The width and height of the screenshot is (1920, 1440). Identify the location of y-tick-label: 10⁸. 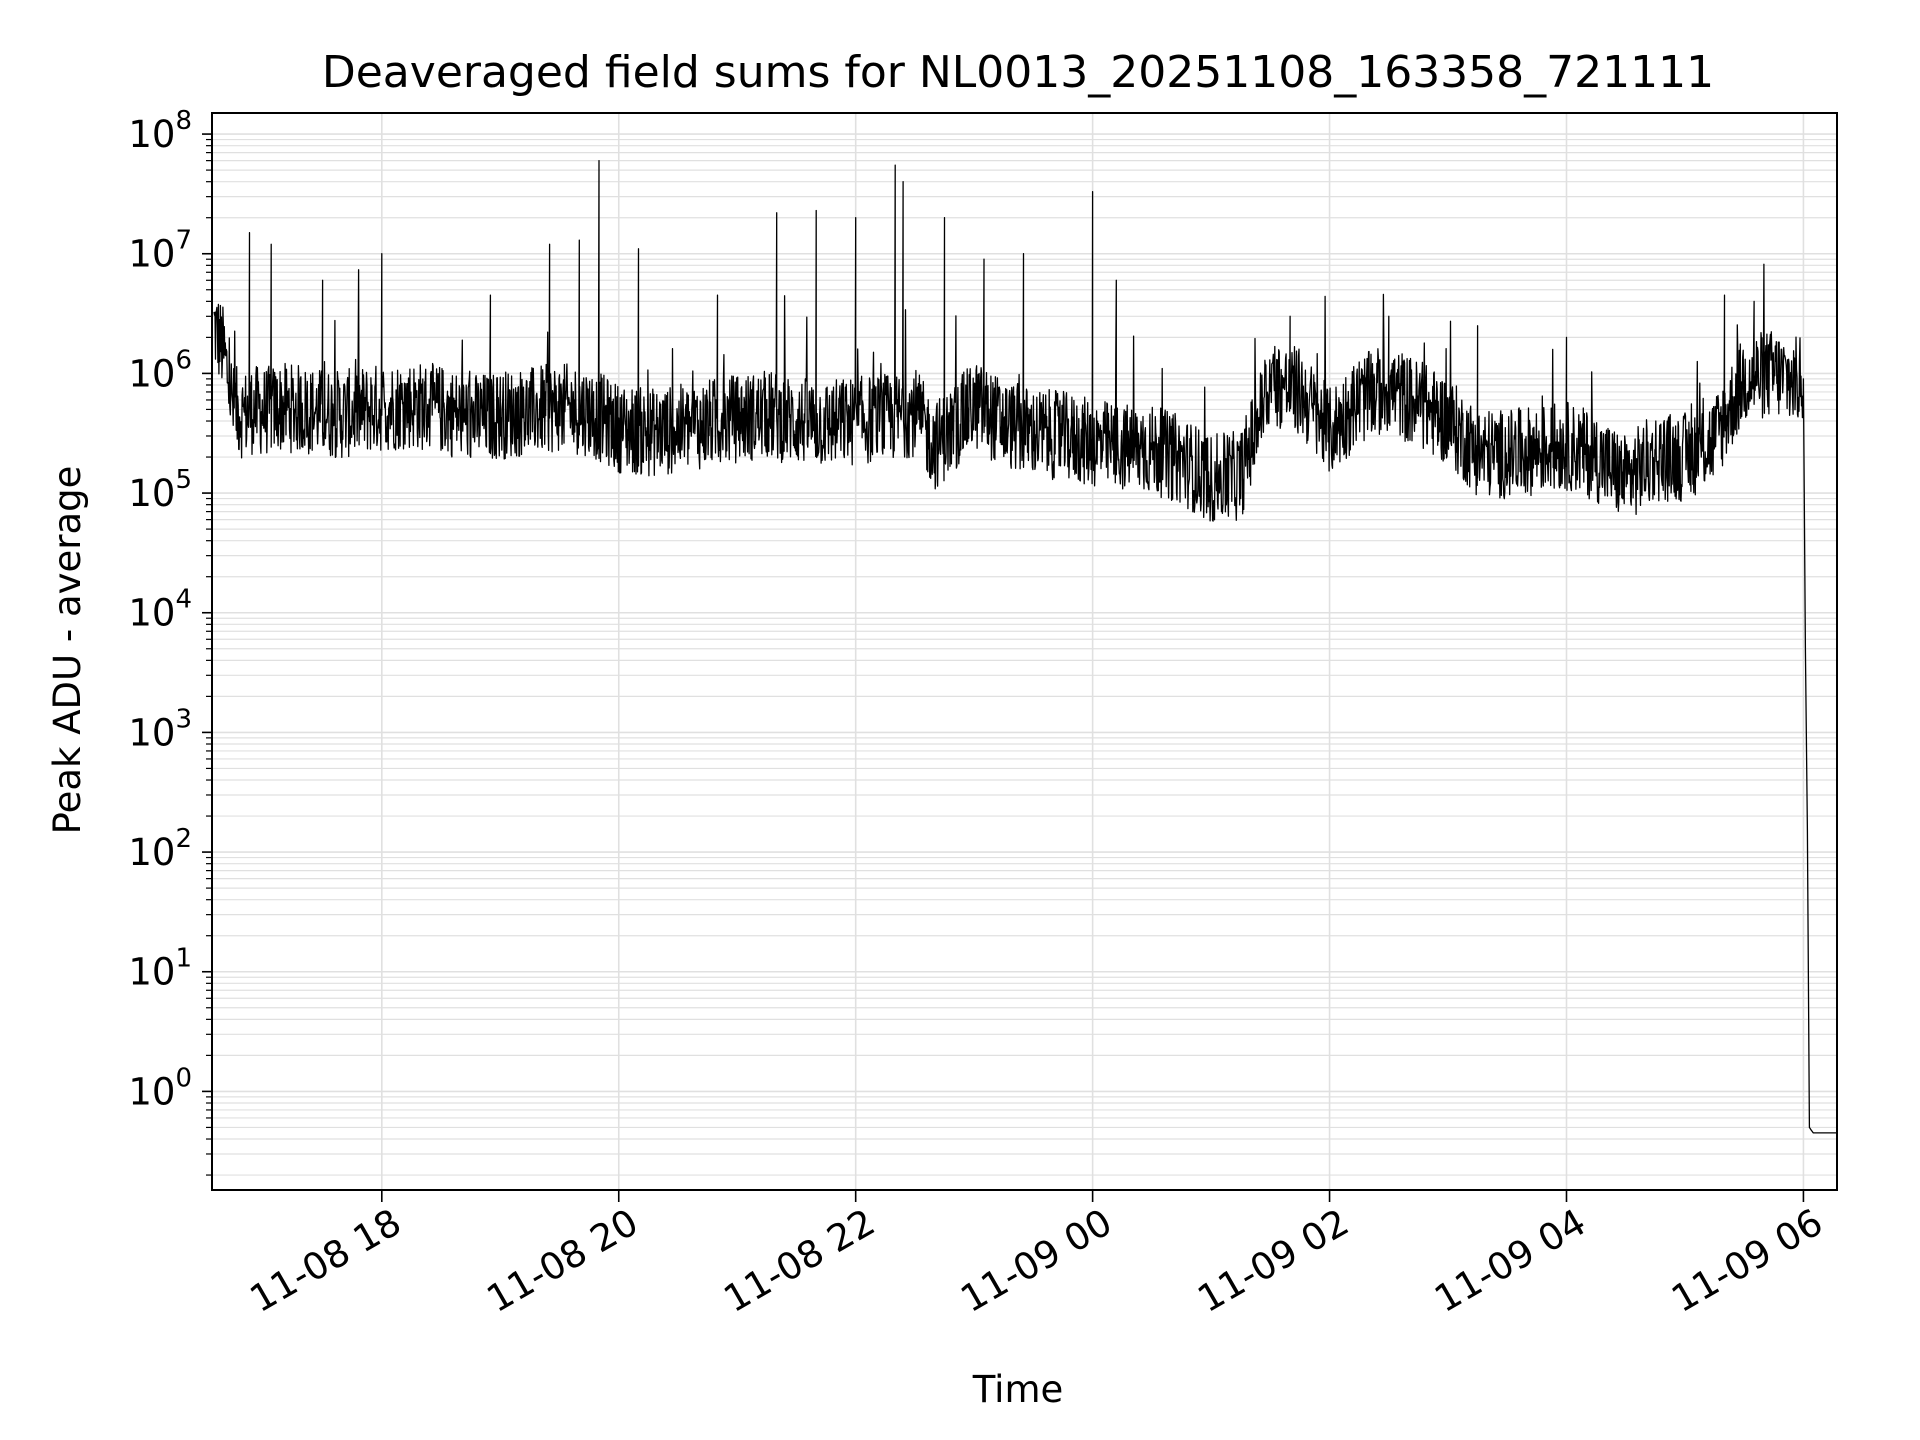
(160, 131).